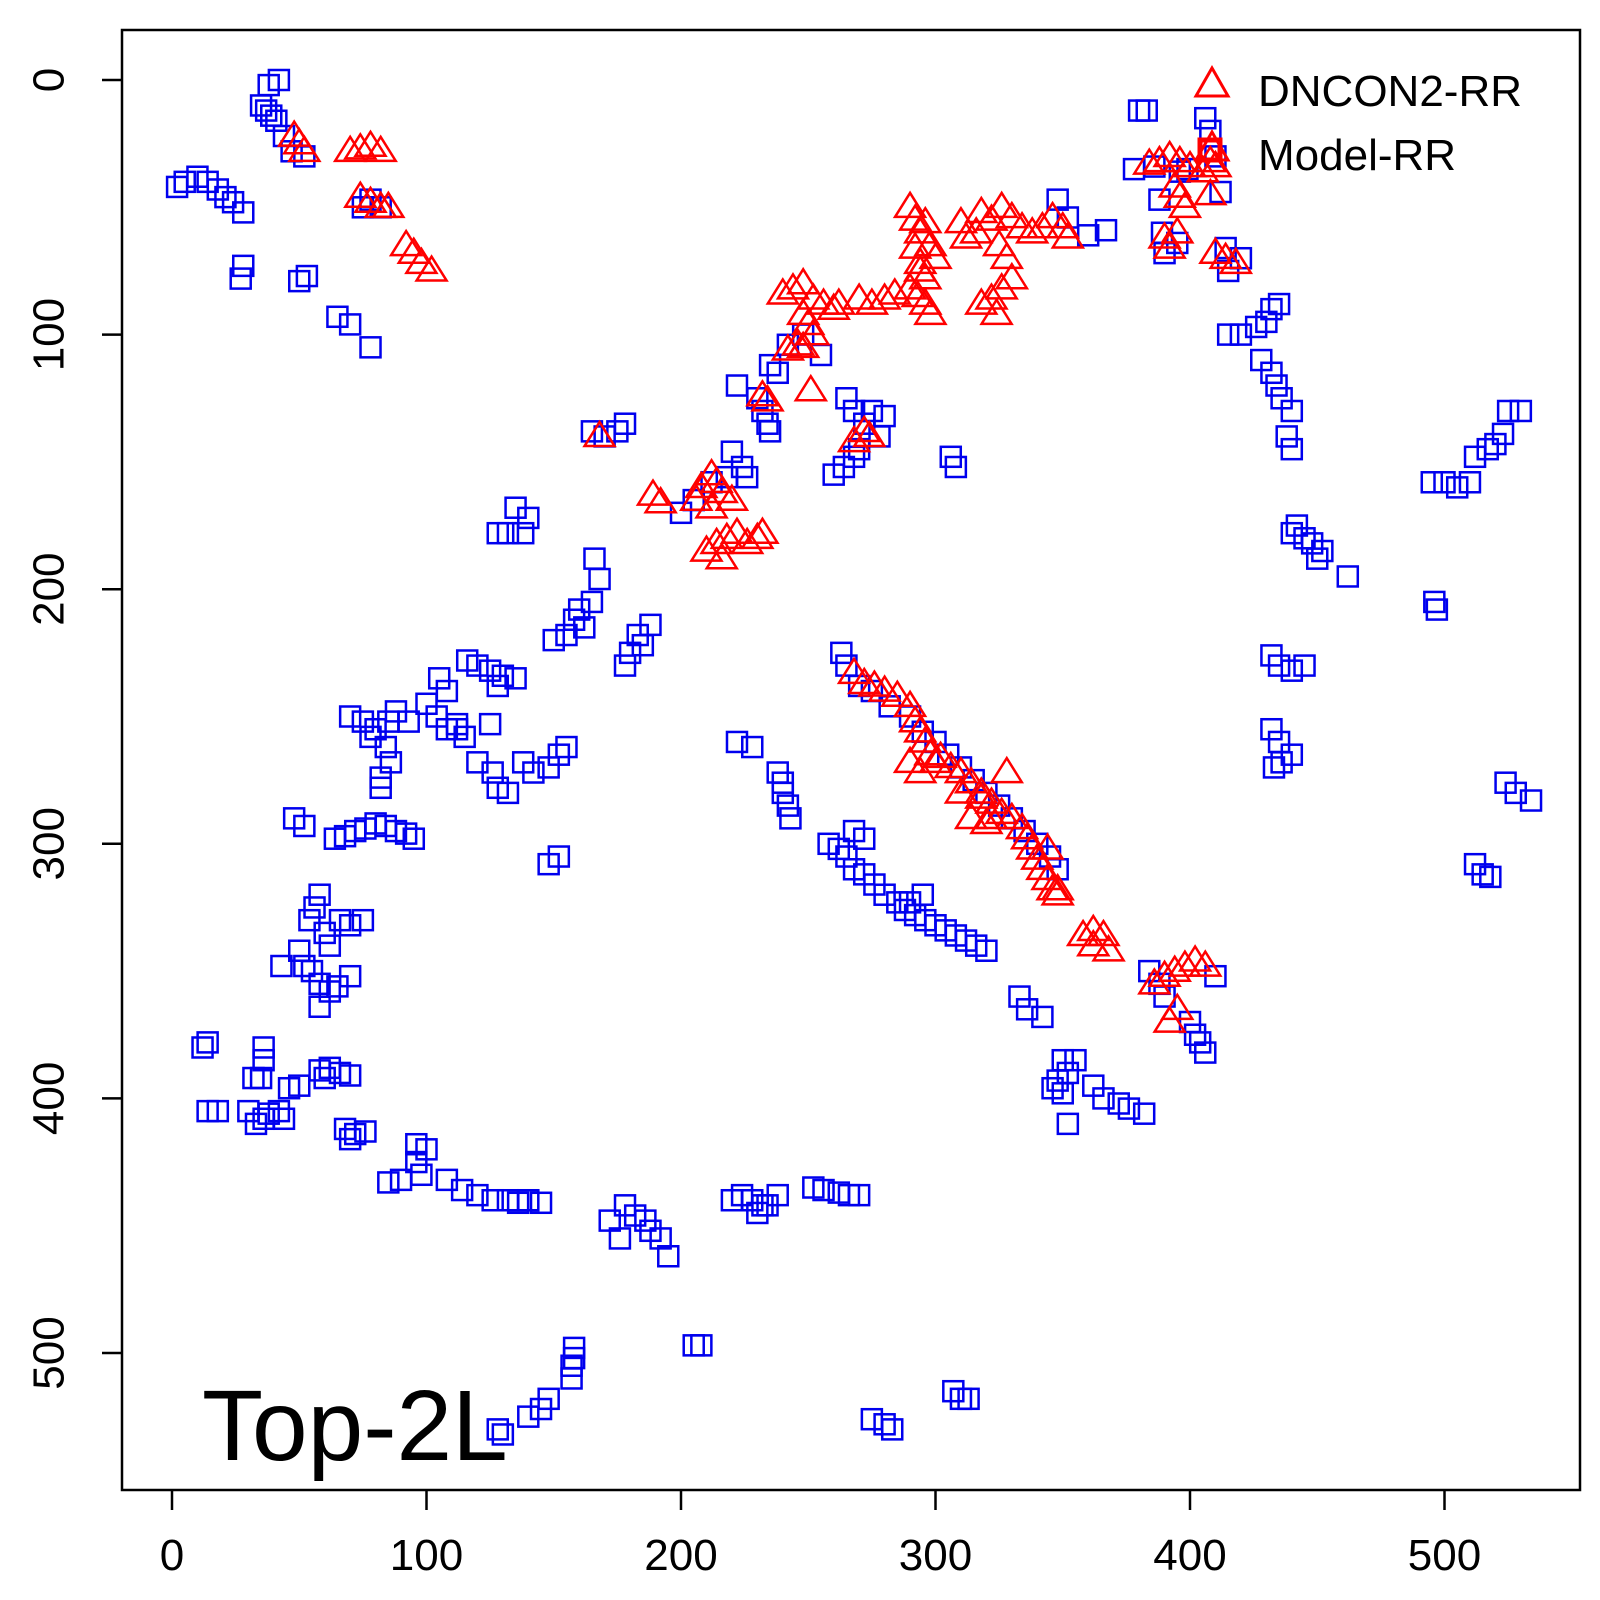 The width and height of the screenshot is (1600, 1600). What do you see at coordinates (680, 1555) in the screenshot?
I see `x-tick-label: 200` at bounding box center [680, 1555].